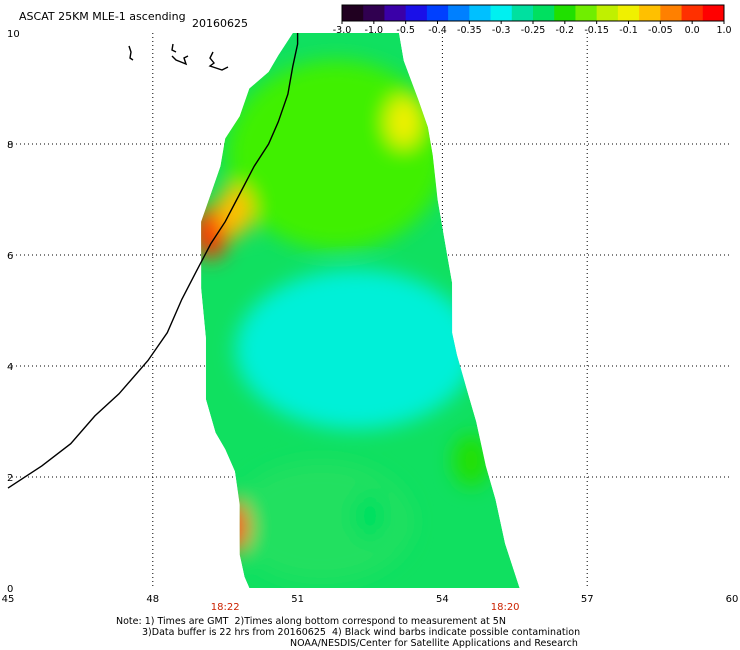 This screenshot has width=740, height=650. Describe the element at coordinates (660, 30) in the screenshot. I see `colorbar-label-11: -0.05` at that location.